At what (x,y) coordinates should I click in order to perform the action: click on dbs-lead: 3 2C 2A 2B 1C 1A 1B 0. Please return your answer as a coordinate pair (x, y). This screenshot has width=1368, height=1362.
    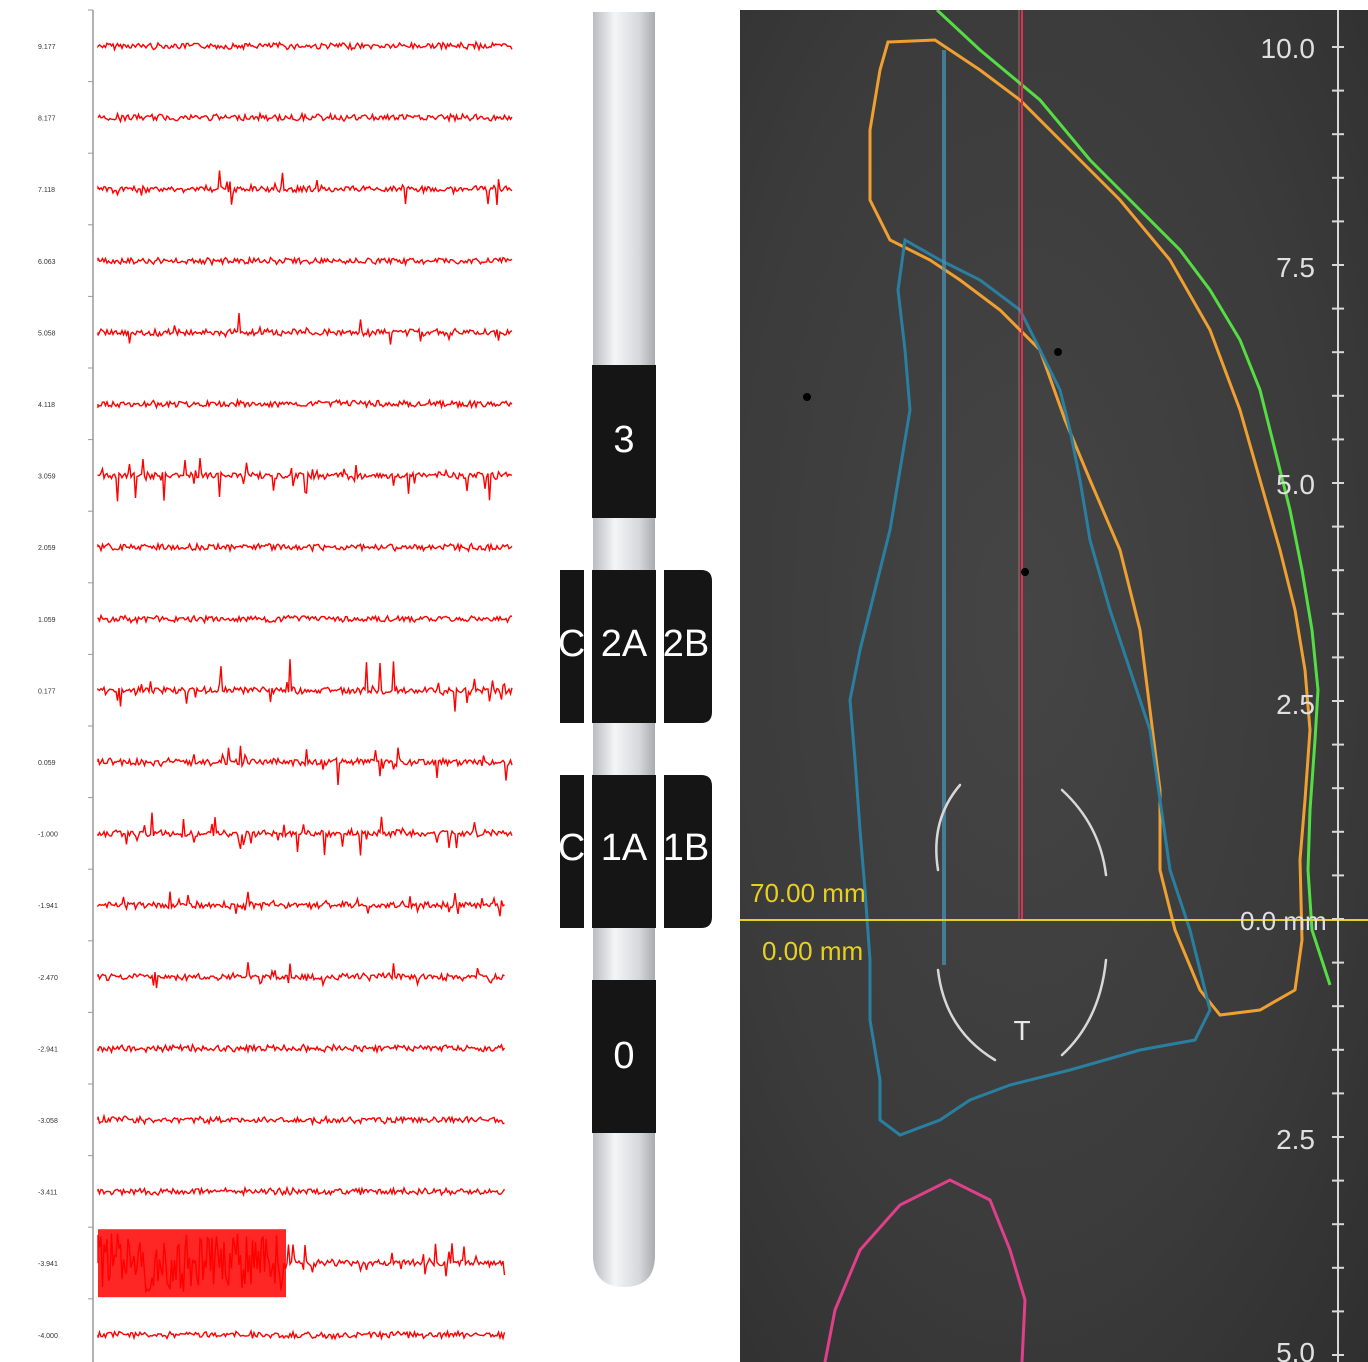
    Looking at the image, I should click on (650, 681).